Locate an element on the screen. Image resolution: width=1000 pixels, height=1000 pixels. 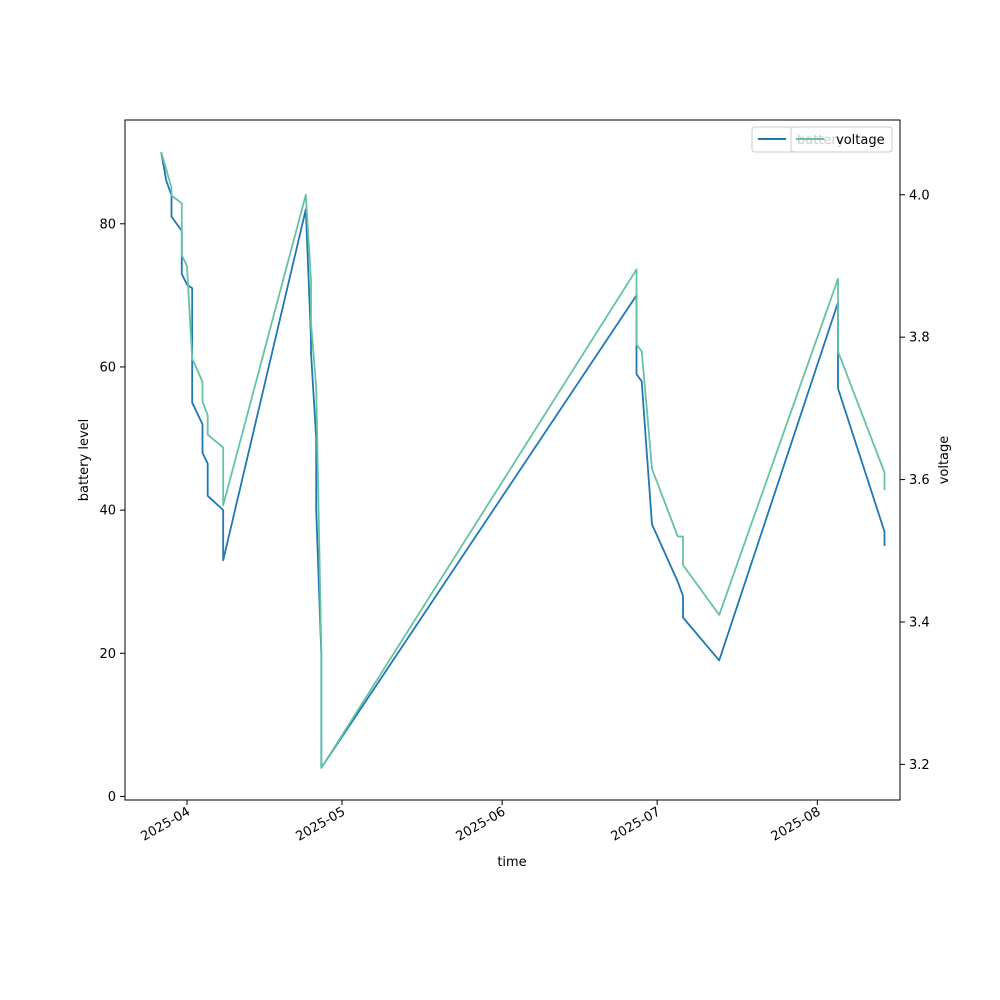
right-y-axis-ticks: 3.2 3.4 3.6 3.8 4.0 is located at coordinates (915, 480).